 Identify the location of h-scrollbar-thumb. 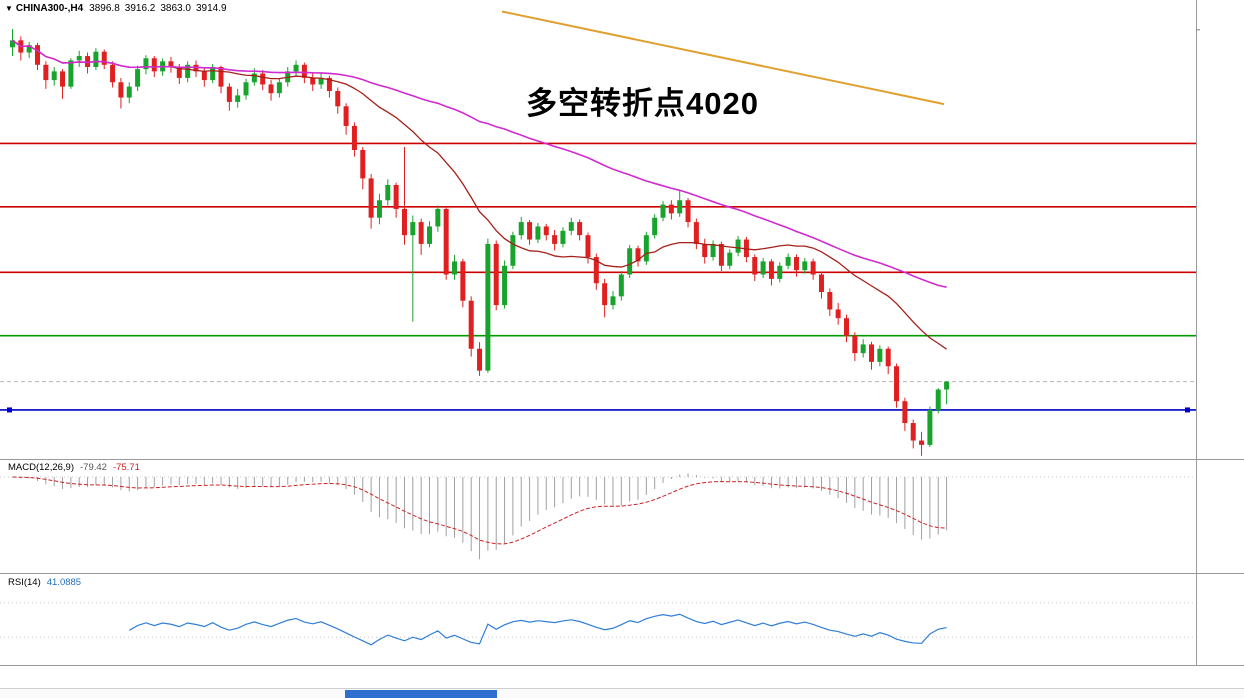
(421, 694).